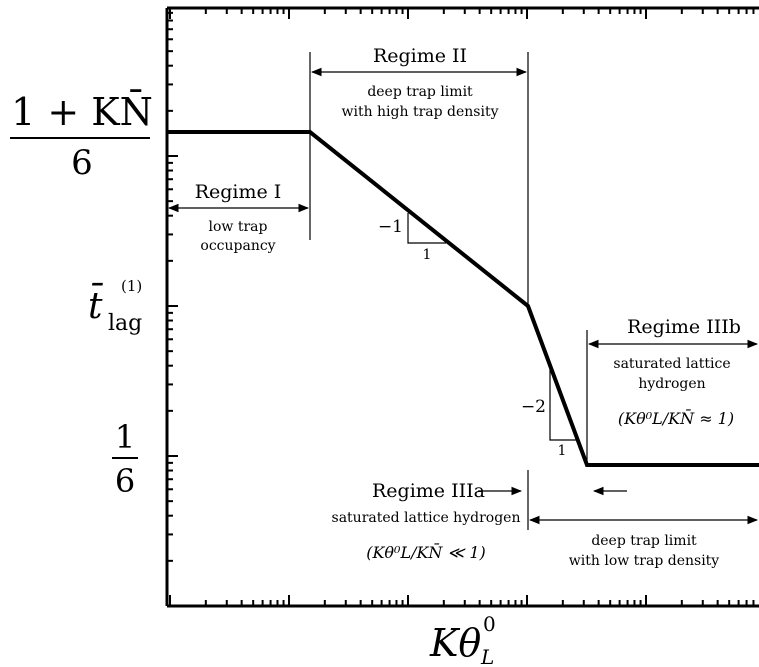 The width and height of the screenshot is (759, 667). I want to click on slope-triangle-2: −2 1, so click(548, 413).